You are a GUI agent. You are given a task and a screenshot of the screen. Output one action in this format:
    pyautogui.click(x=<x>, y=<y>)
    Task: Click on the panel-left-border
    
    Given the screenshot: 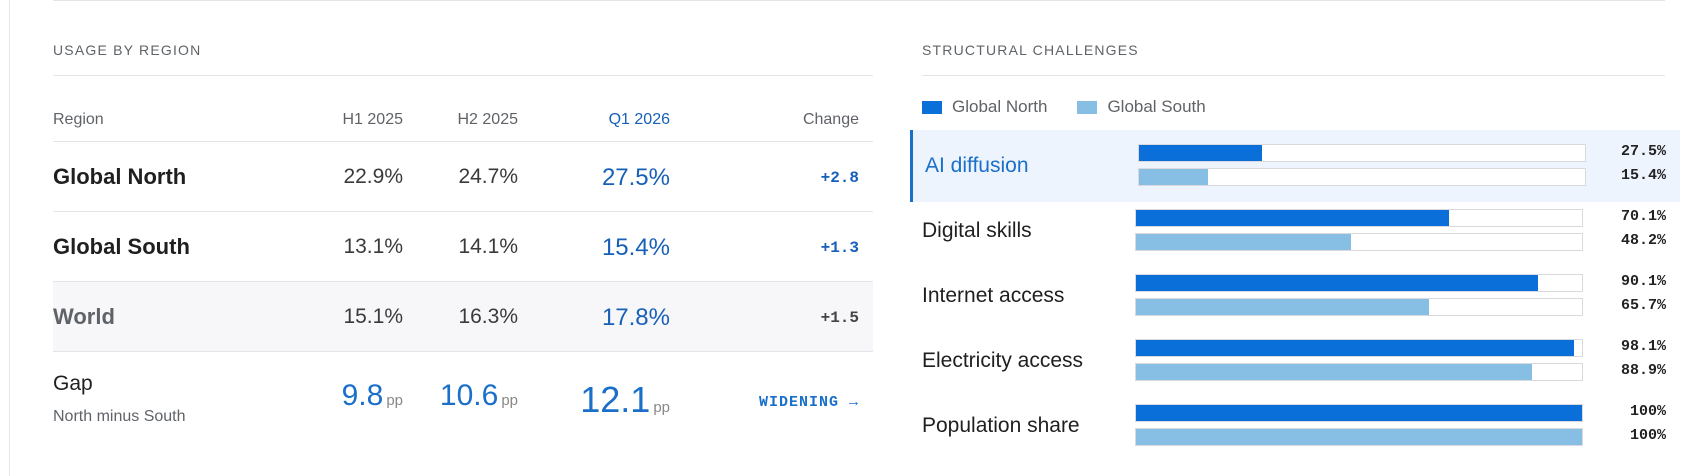 What is the action you would take?
    pyautogui.click(x=9, y=238)
    